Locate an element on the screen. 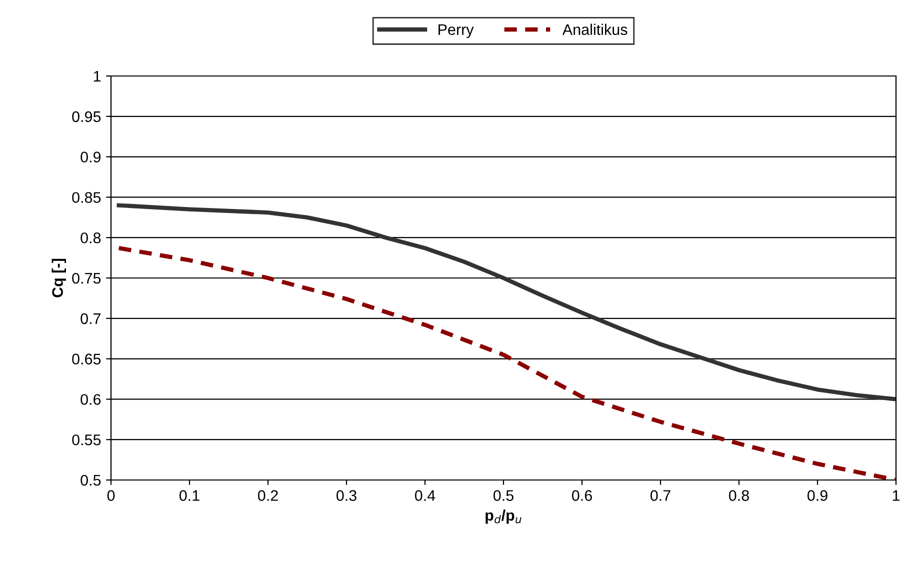 The height and width of the screenshot is (567, 911). y-tick-label: 1 is located at coordinates (97, 76).